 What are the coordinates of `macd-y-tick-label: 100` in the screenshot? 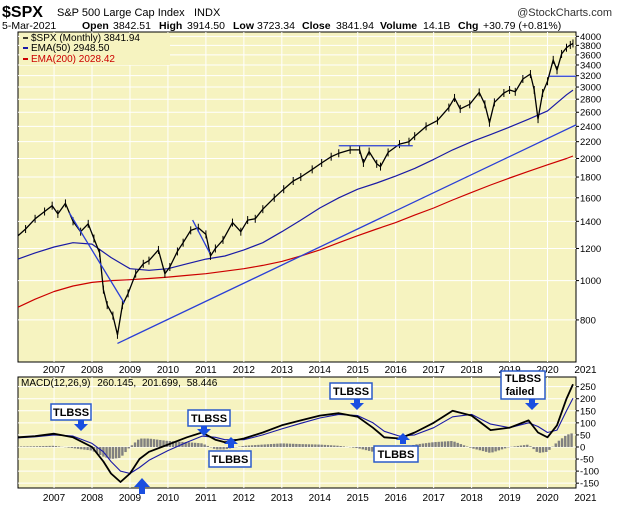 It's located at (588, 423).